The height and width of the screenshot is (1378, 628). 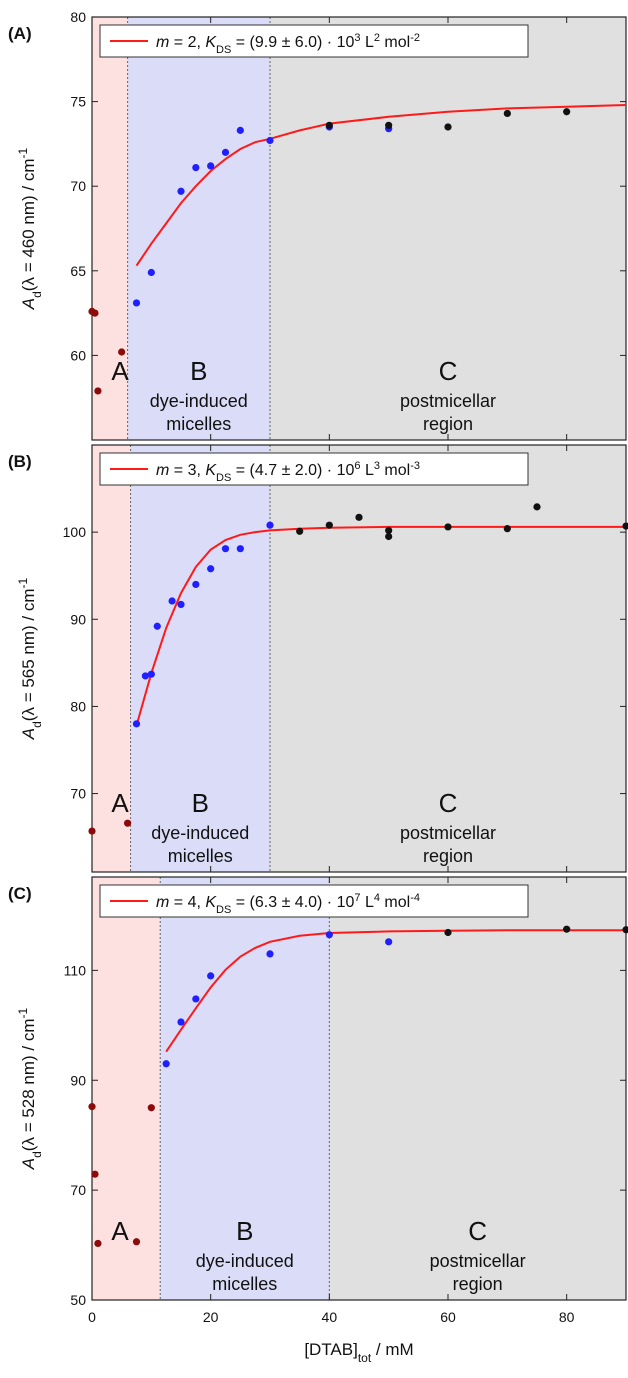 What do you see at coordinates (415, 898) in the screenshot?
I see `legend-mol-exponent: -4` at bounding box center [415, 898].